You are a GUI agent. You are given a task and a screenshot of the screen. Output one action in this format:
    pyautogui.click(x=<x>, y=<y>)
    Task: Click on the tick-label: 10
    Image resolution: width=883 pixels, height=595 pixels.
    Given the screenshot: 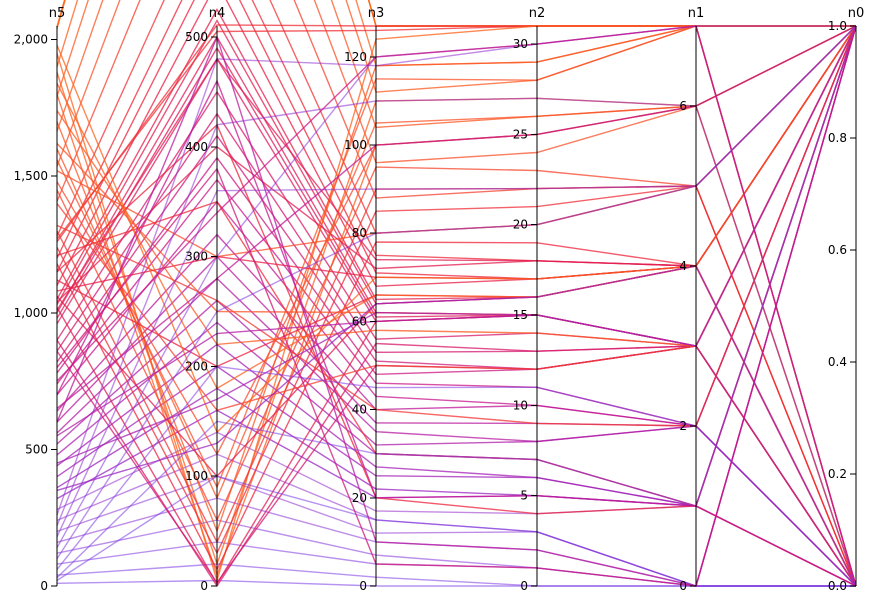 What is the action you would take?
    pyautogui.click(x=520, y=405)
    